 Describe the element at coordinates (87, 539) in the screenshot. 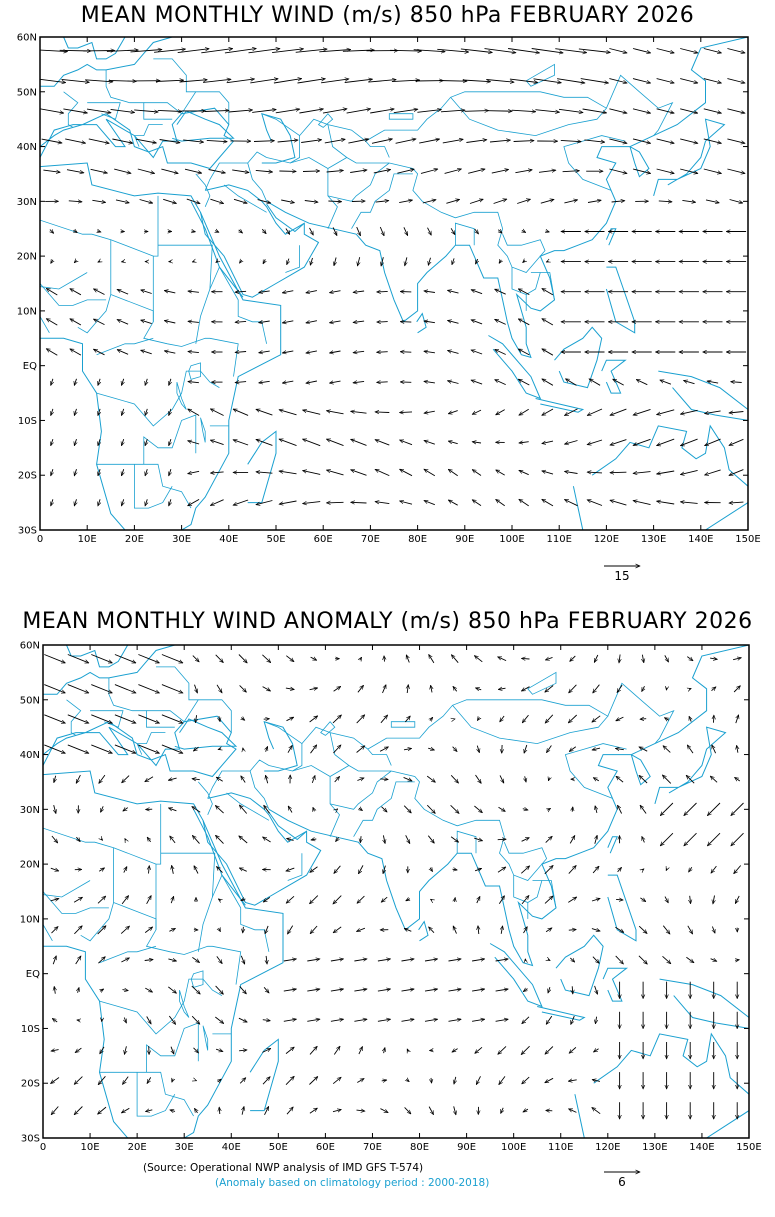

I see `lon-tick-label: 10E` at that location.